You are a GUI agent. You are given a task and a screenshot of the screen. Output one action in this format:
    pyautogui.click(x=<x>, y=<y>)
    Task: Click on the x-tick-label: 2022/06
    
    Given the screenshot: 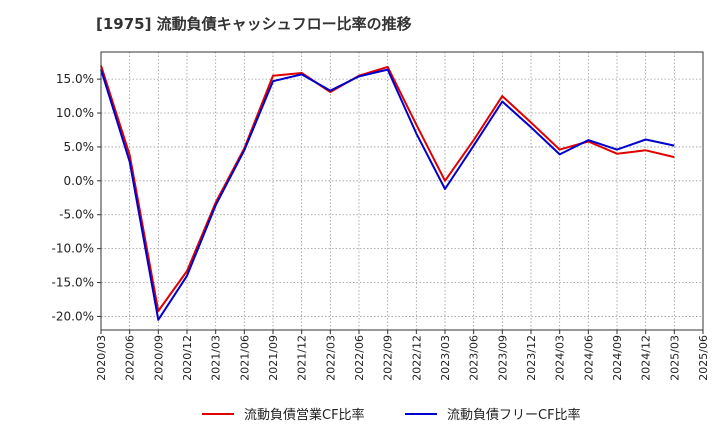 What is the action you would take?
    pyautogui.click(x=359, y=358)
    